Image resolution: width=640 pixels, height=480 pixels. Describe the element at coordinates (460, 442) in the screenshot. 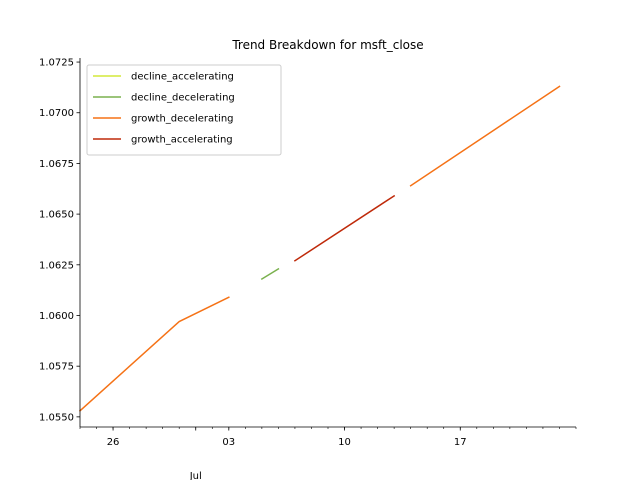

I see `x-tick-label: 17` at that location.